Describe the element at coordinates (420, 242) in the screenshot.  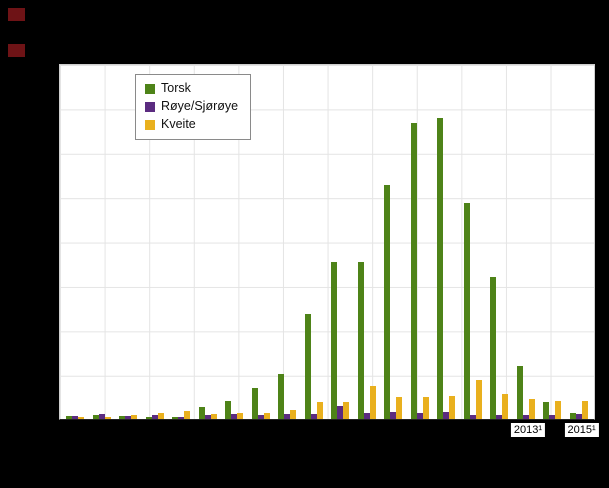
I see `bar-group-2009` at that location.